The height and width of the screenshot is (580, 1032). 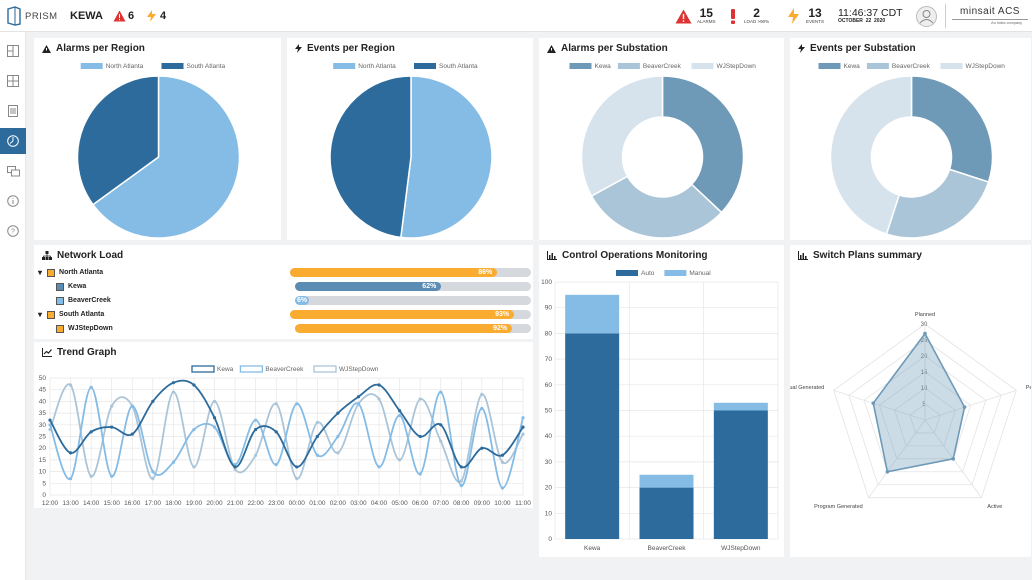 What do you see at coordinates (32, 16) in the screenshot?
I see `app-logo: PRISM` at bounding box center [32, 16].